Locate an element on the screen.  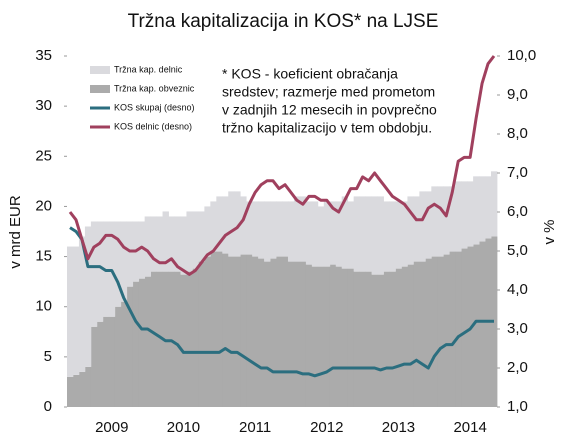
y-tick-label: 20 is located at coordinates (43, 205).